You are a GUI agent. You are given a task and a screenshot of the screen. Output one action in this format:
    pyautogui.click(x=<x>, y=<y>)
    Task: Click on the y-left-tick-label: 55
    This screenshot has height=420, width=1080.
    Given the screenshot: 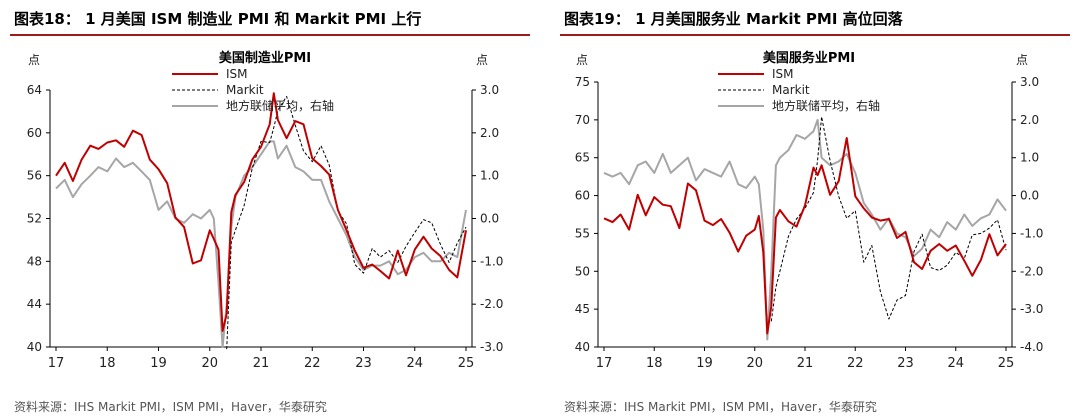 What is the action you would take?
    pyautogui.click(x=582, y=233)
    